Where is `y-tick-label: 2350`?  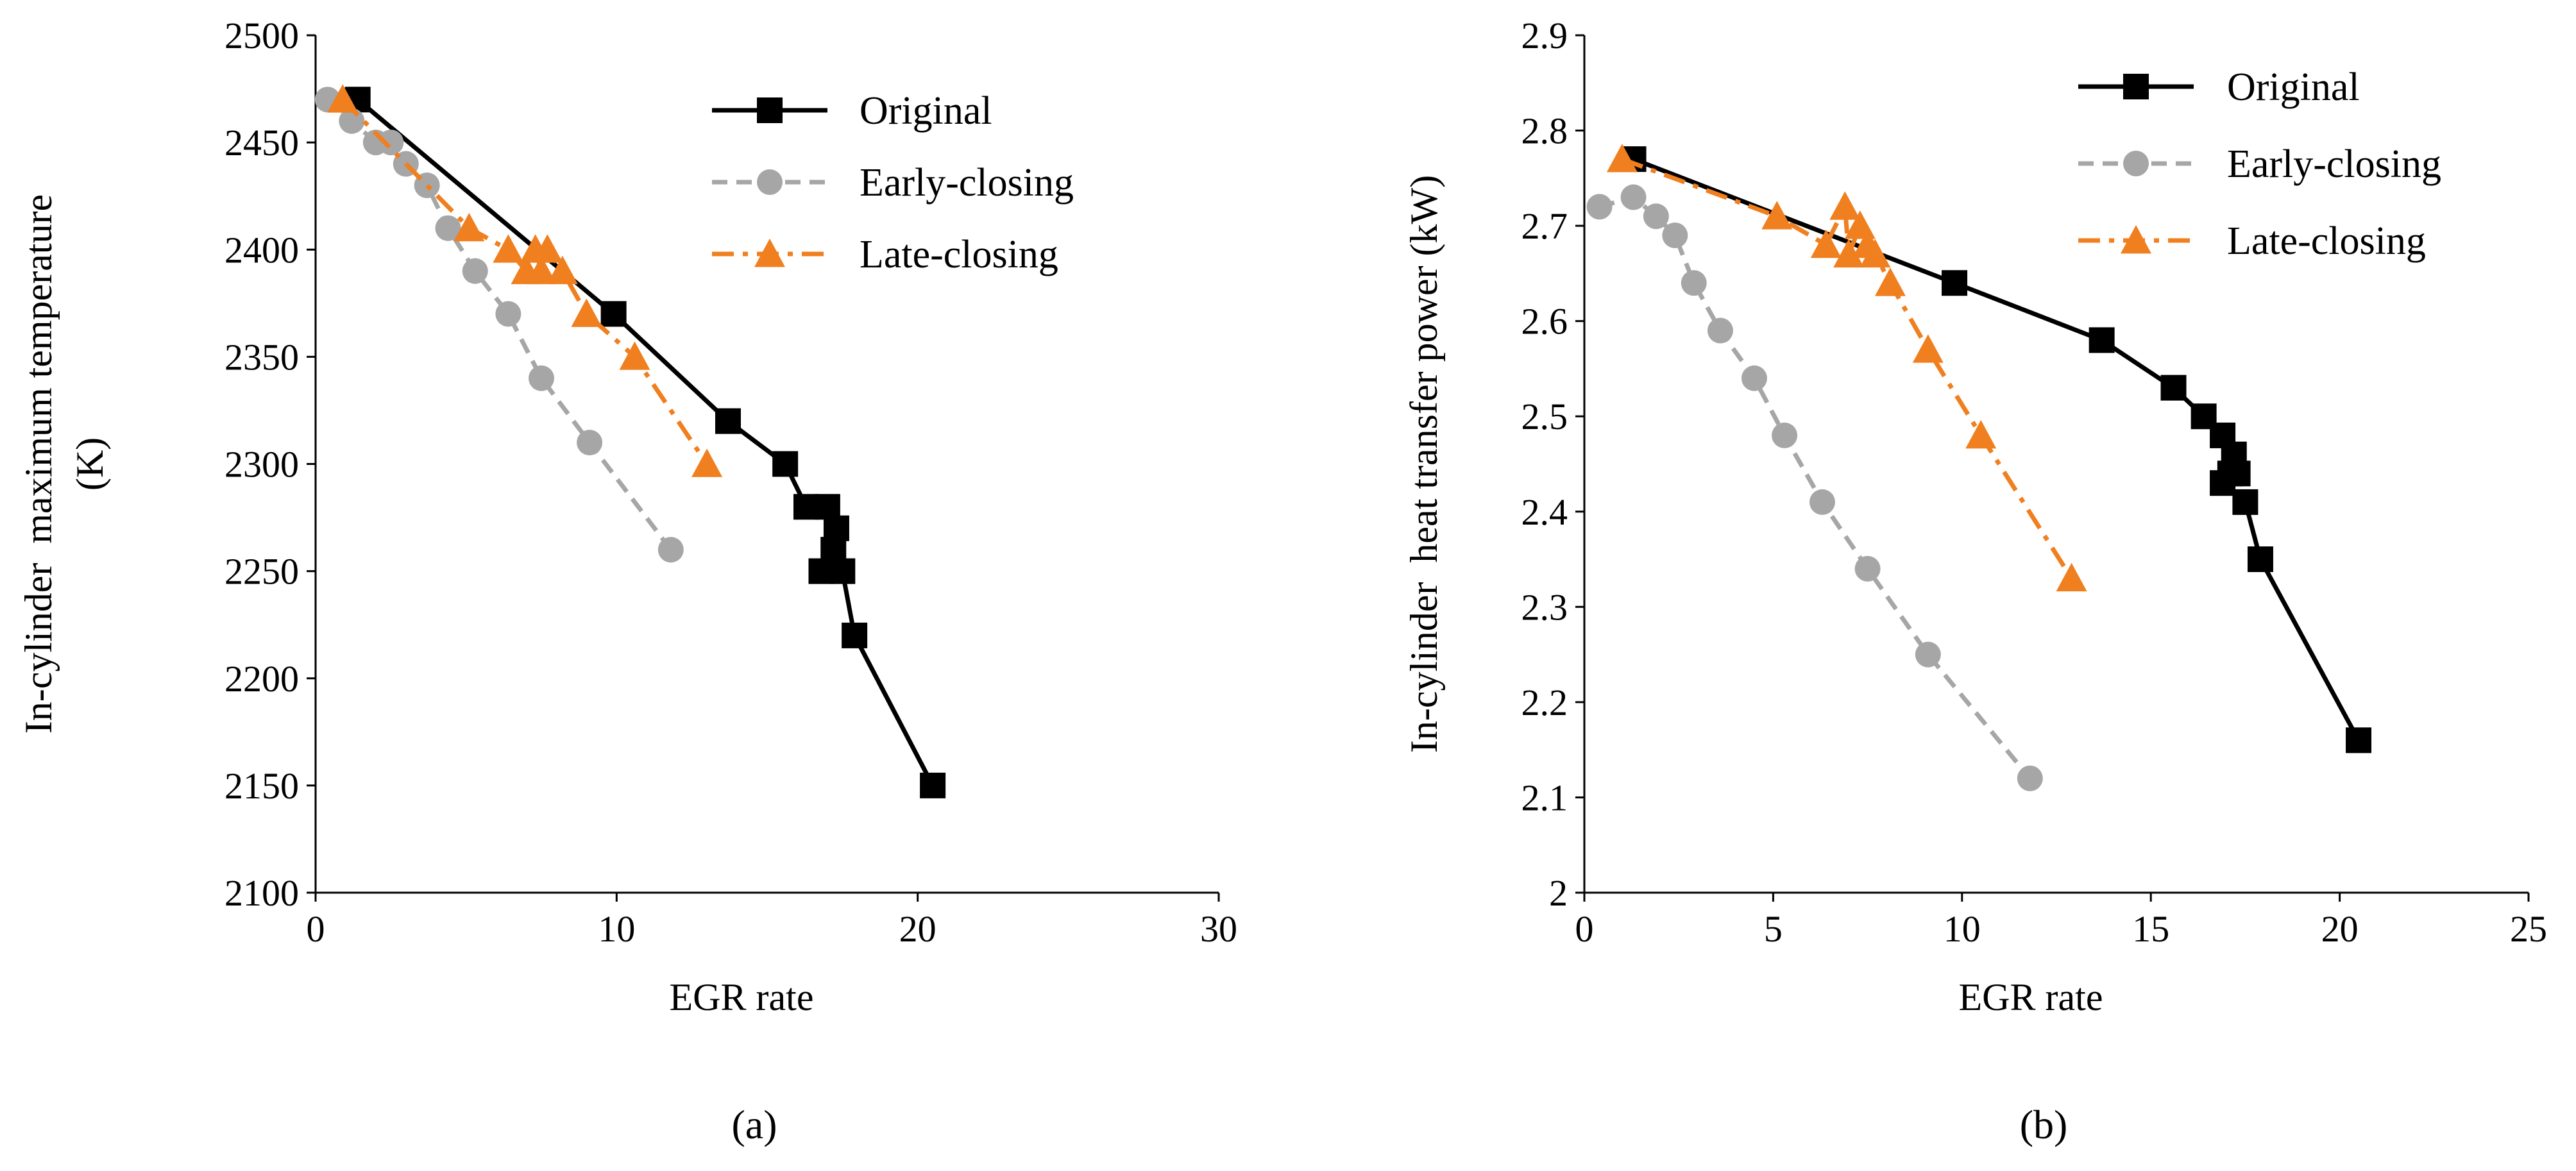 y-tick-label: 2350 is located at coordinates (262, 357).